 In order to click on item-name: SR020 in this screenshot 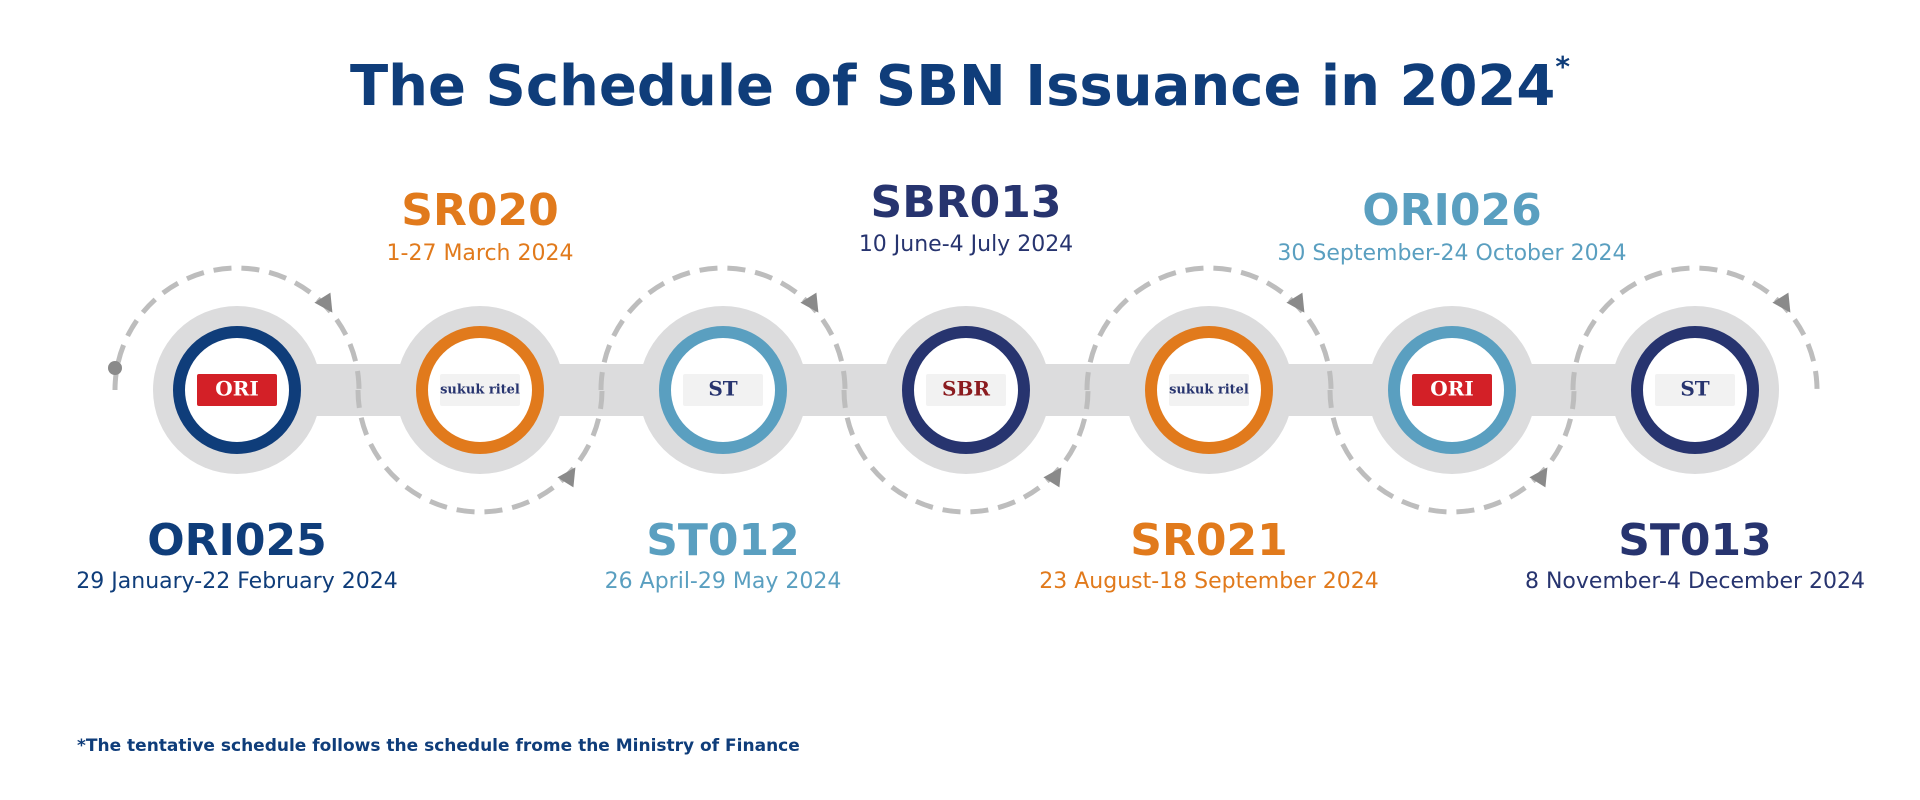, I will do `click(479, 210)`.